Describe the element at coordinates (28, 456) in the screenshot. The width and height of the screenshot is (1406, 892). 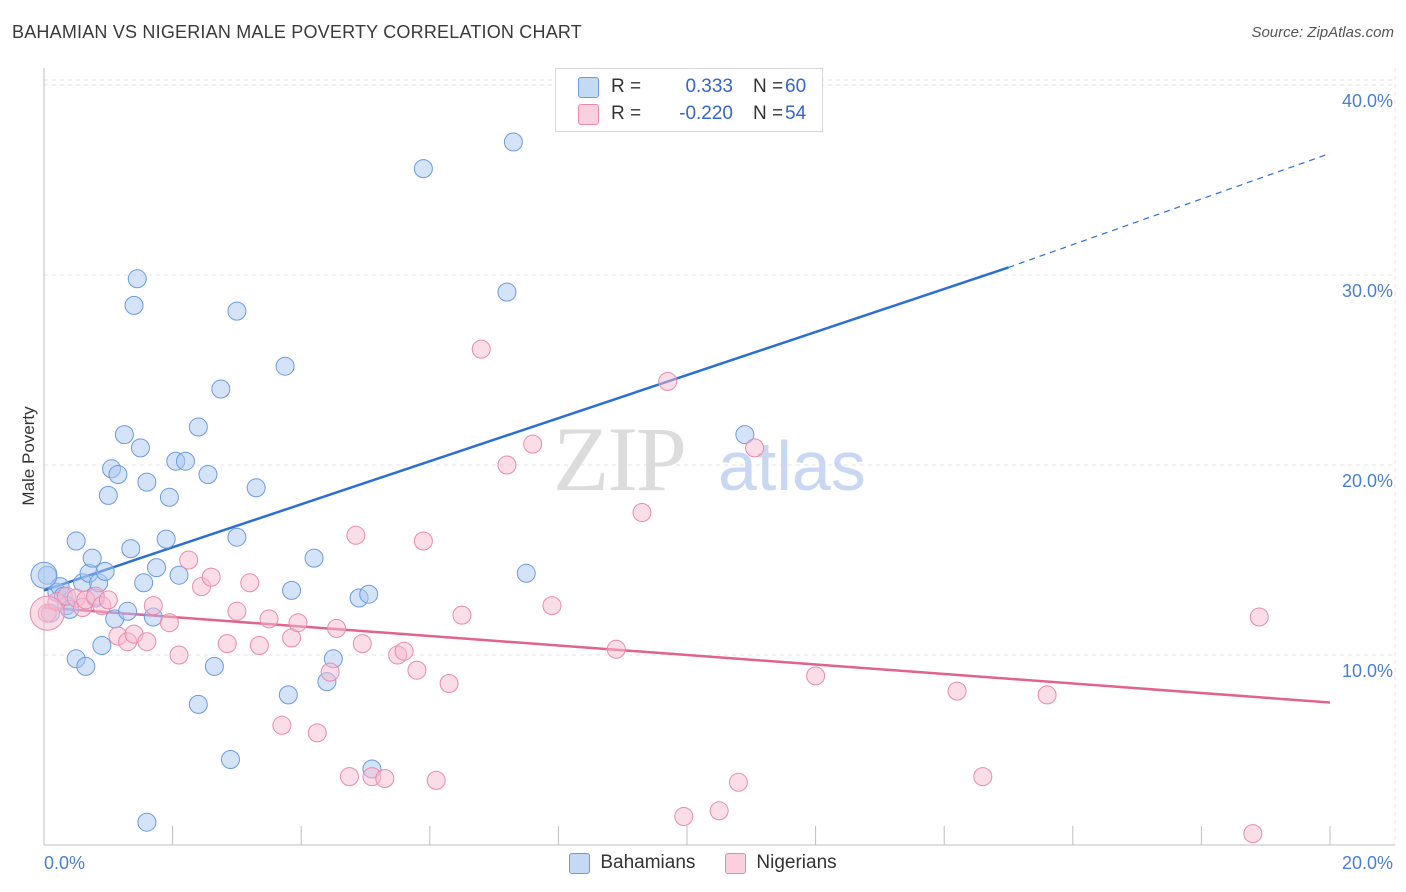
I see `y-axis-label: Male Poverty` at that location.